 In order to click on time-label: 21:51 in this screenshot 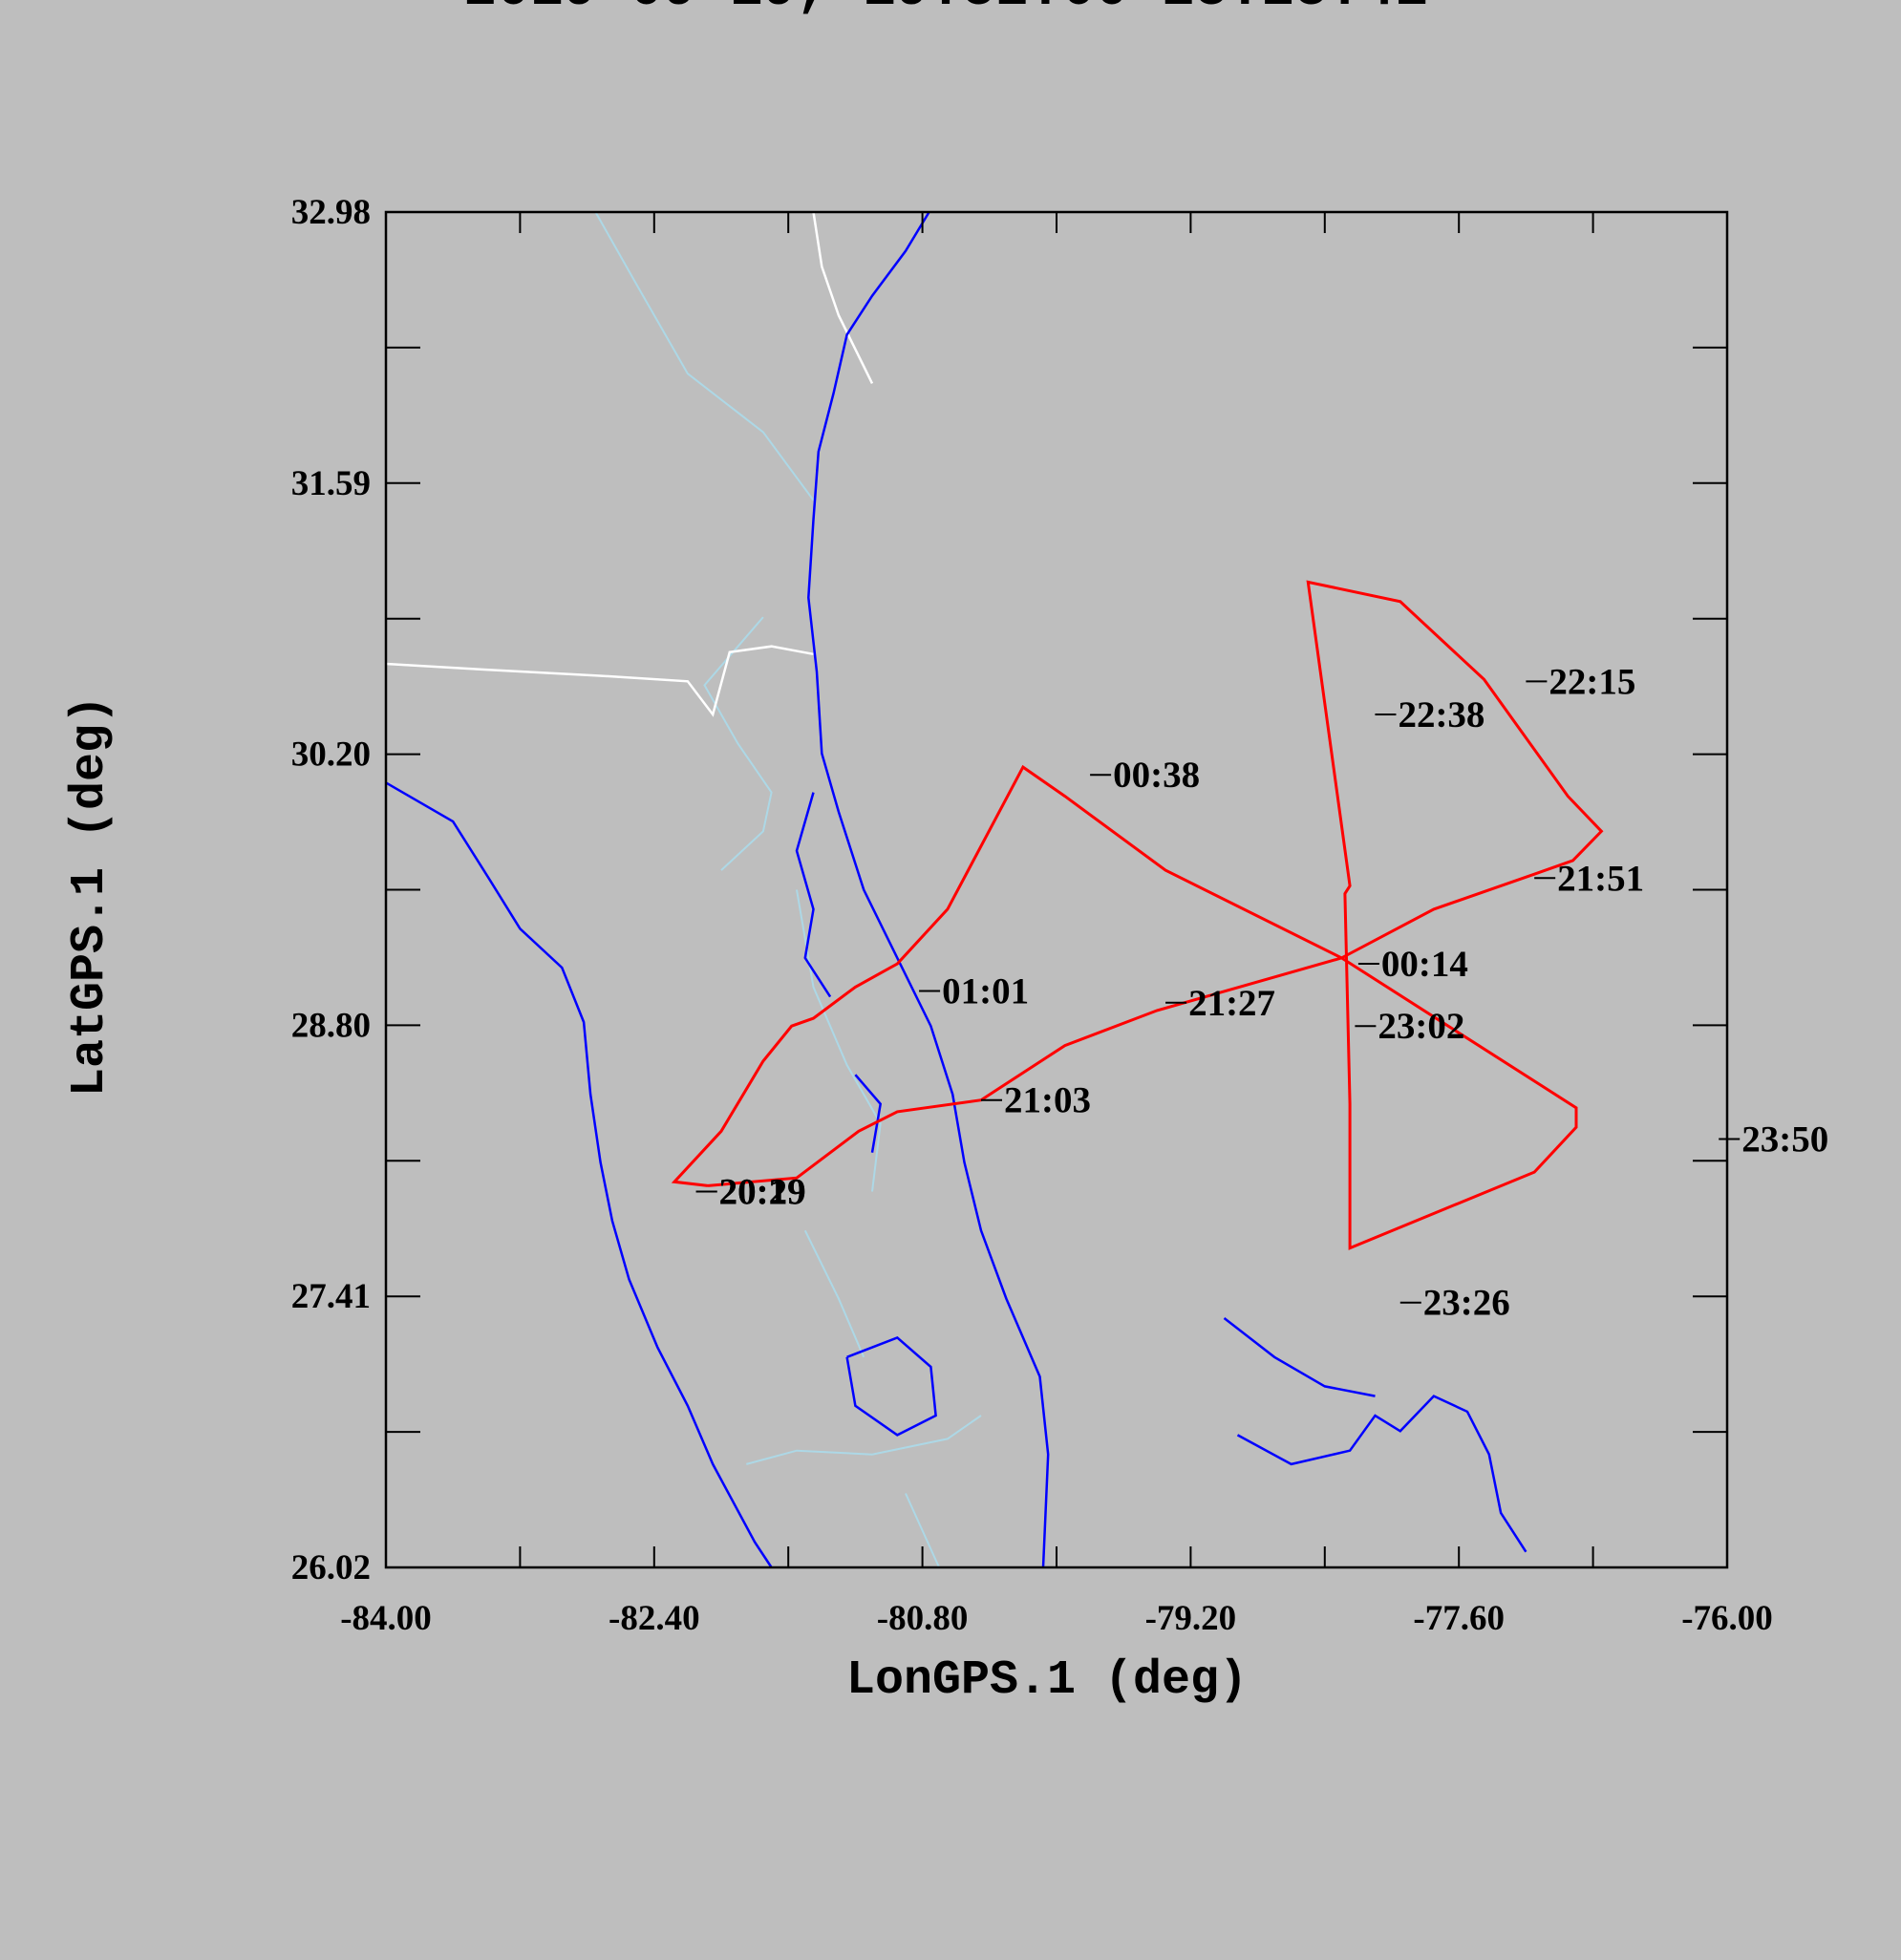, I will do `click(1600, 878)`.